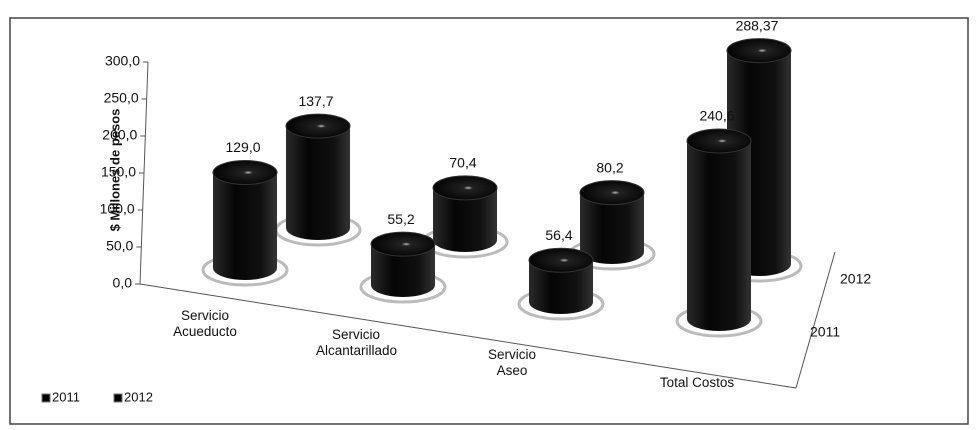  What do you see at coordinates (697, 382) in the screenshot?
I see `x-tick-label: Total Costos` at bounding box center [697, 382].